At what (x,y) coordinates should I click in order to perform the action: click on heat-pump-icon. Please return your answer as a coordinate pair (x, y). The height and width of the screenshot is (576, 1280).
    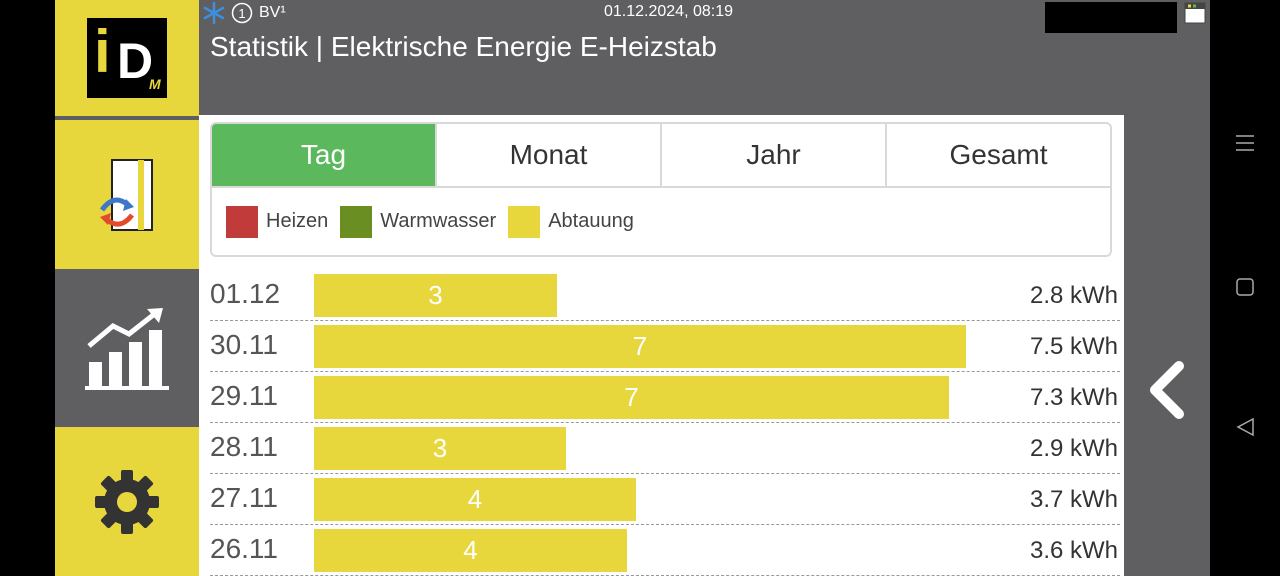
    Looking at the image, I should click on (126, 194).